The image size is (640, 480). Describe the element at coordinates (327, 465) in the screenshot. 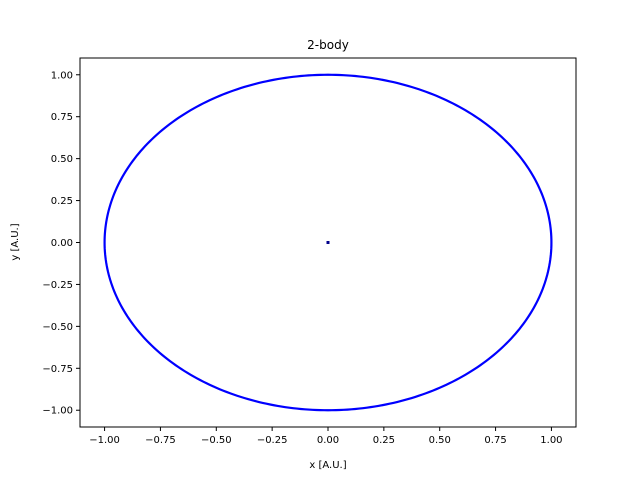

I see `x-axis-label: x [A.U.]` at that location.